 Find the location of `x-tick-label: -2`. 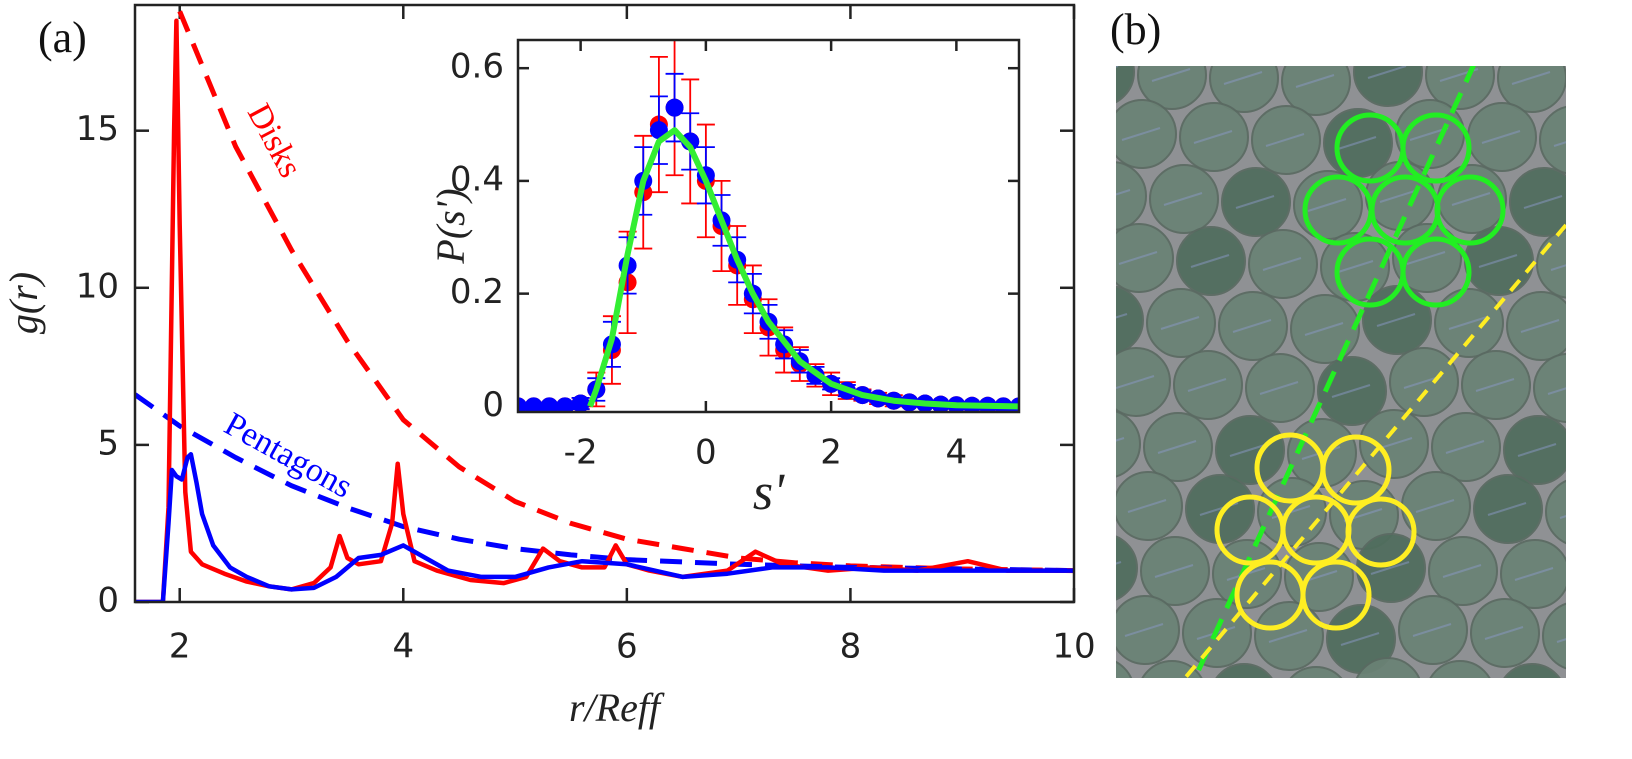

x-tick-label: -2 is located at coordinates (581, 453).